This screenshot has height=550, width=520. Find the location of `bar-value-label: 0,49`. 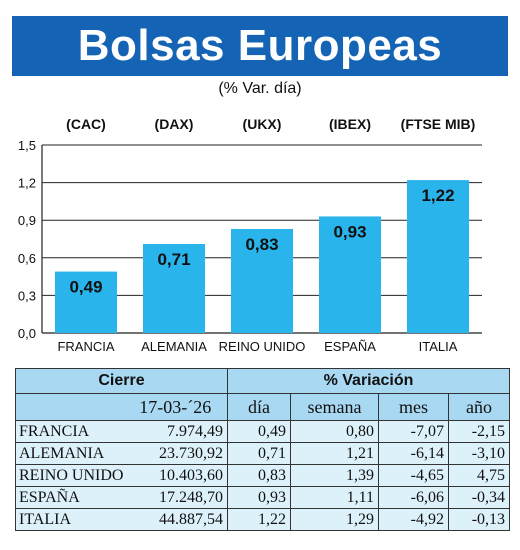

bar-value-label: 0,49 is located at coordinates (85, 287).